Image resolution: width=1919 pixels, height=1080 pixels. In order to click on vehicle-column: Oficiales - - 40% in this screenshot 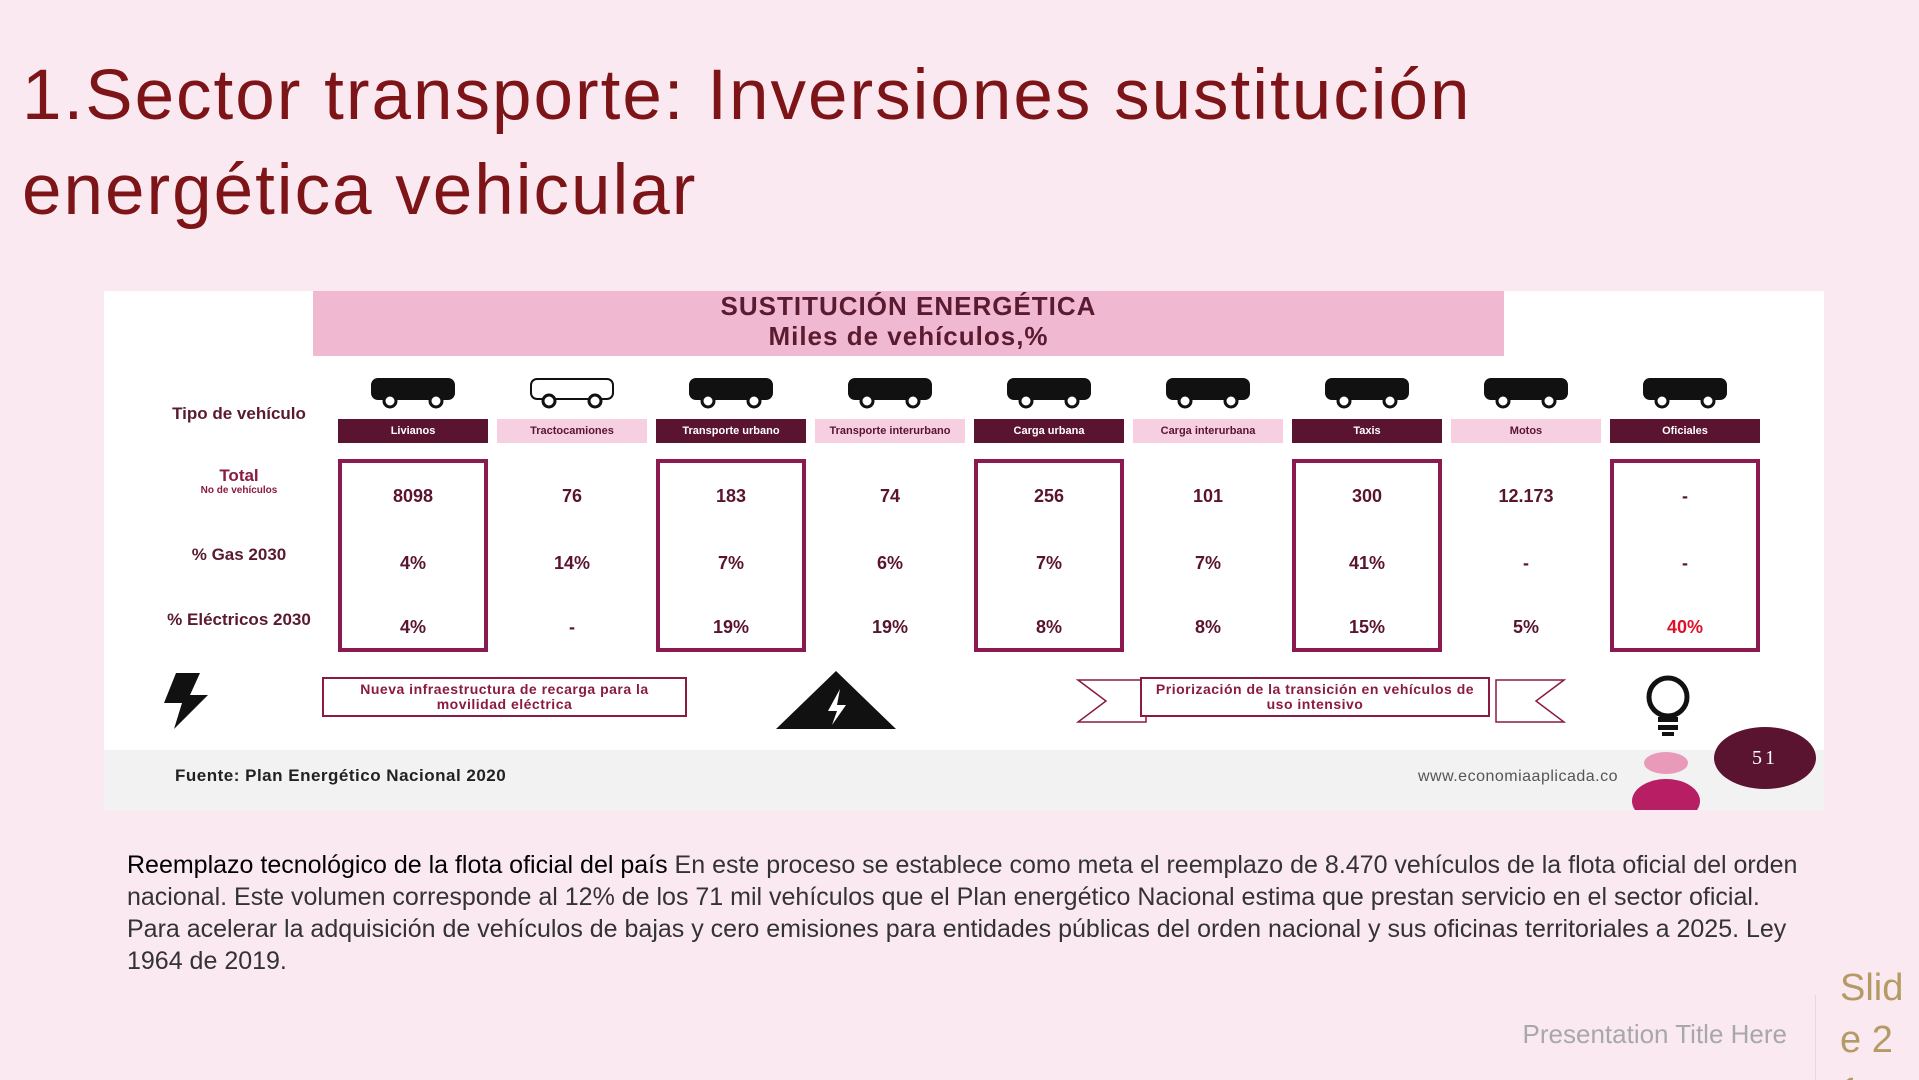, I will do `click(1685, 521)`.